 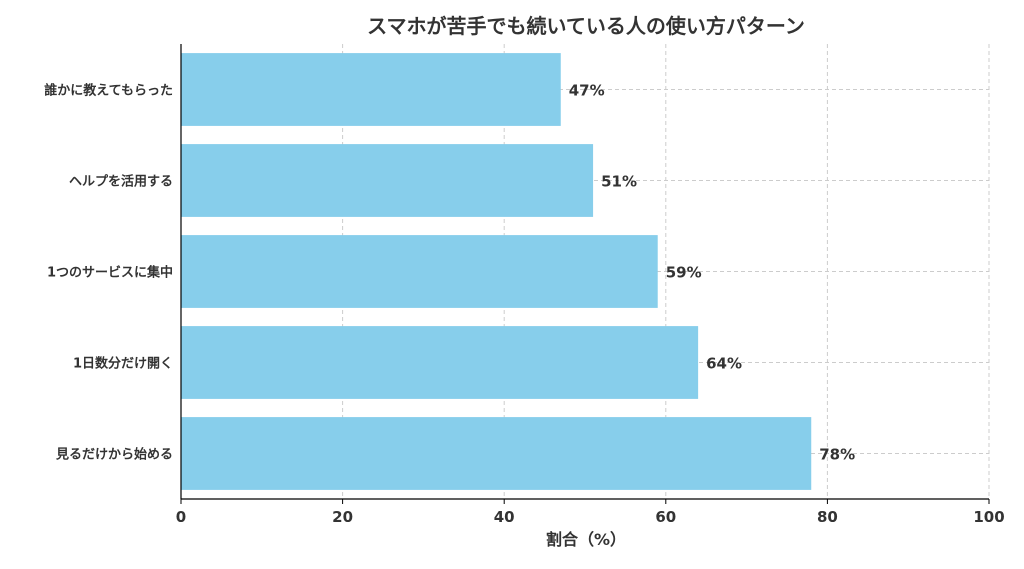 What do you see at coordinates (724, 364) in the screenshot?
I see `data-label: 64%` at bounding box center [724, 364].